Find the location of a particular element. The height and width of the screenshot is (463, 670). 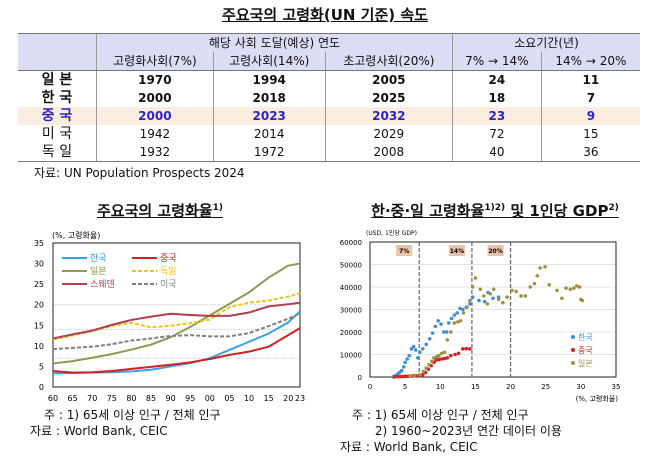

x-tick-label: 95 is located at coordinates (190, 398).